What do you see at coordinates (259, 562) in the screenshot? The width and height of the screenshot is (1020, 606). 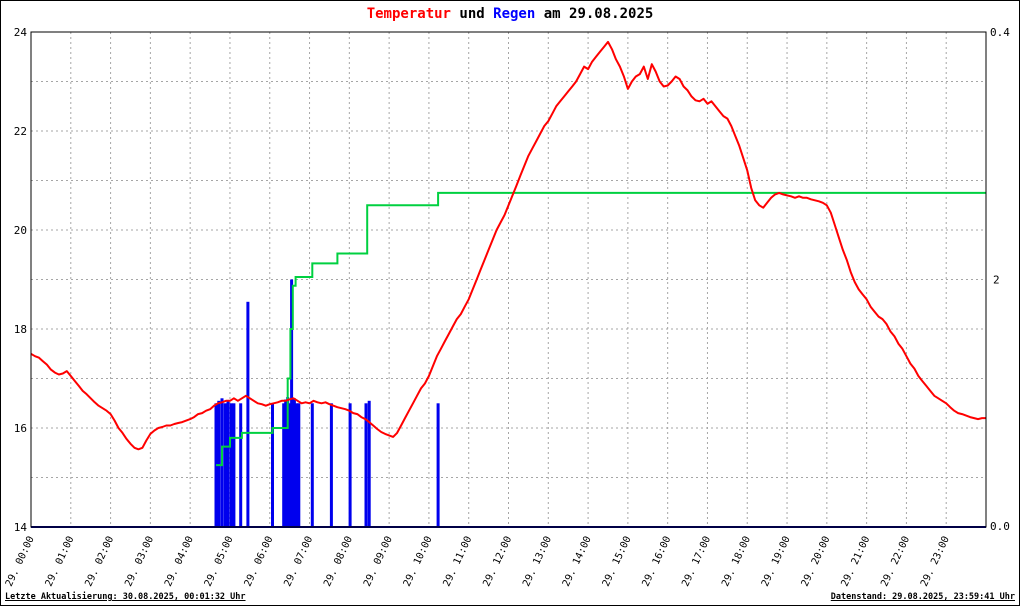 I see `x-tick-label: 29. 06:00` at bounding box center [259, 562].